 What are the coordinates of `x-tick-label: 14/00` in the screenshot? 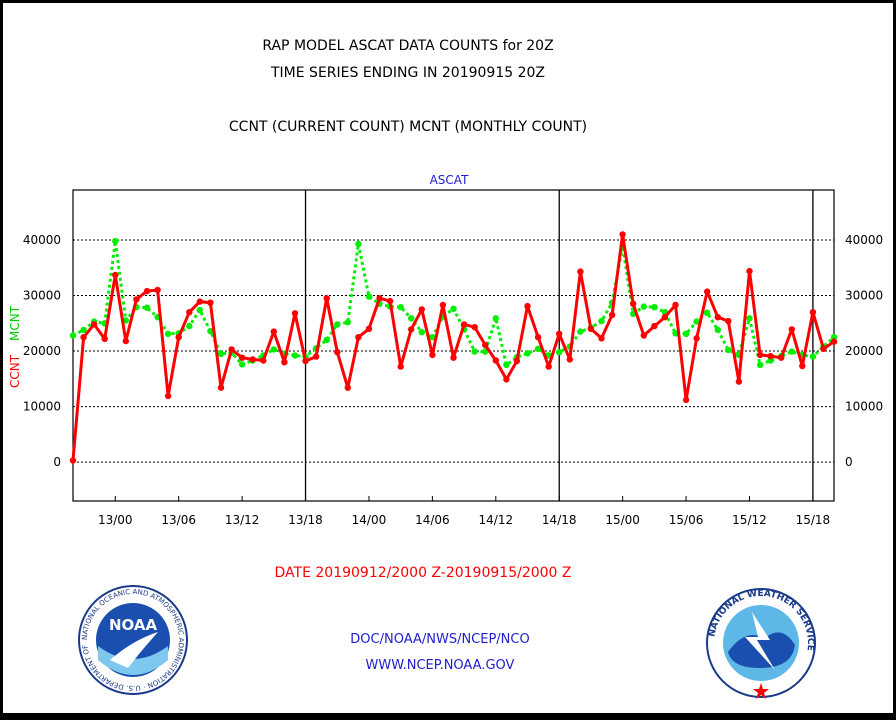 It's located at (369, 520).